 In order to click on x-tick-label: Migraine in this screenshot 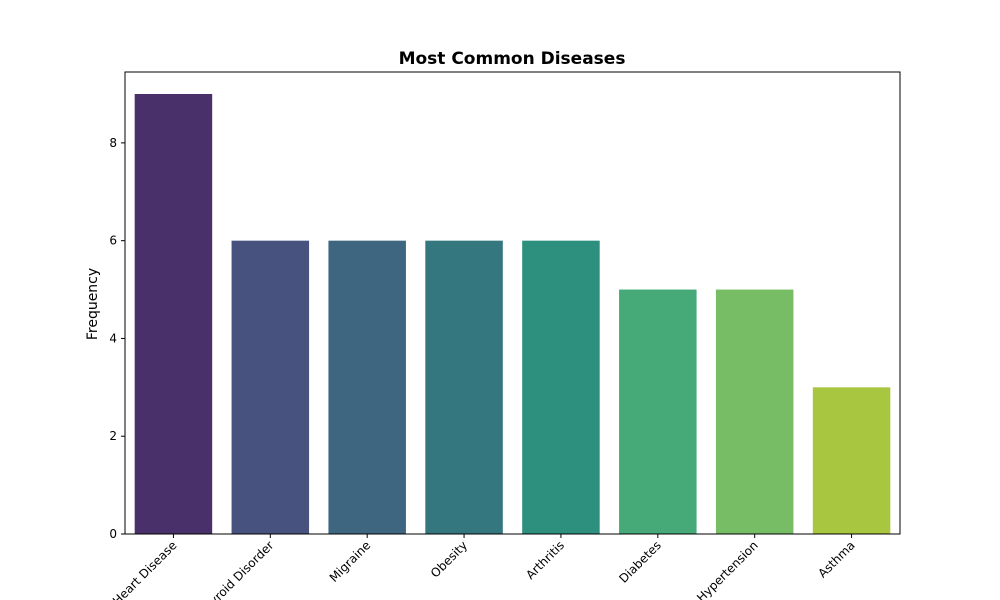, I will do `click(350, 561)`.